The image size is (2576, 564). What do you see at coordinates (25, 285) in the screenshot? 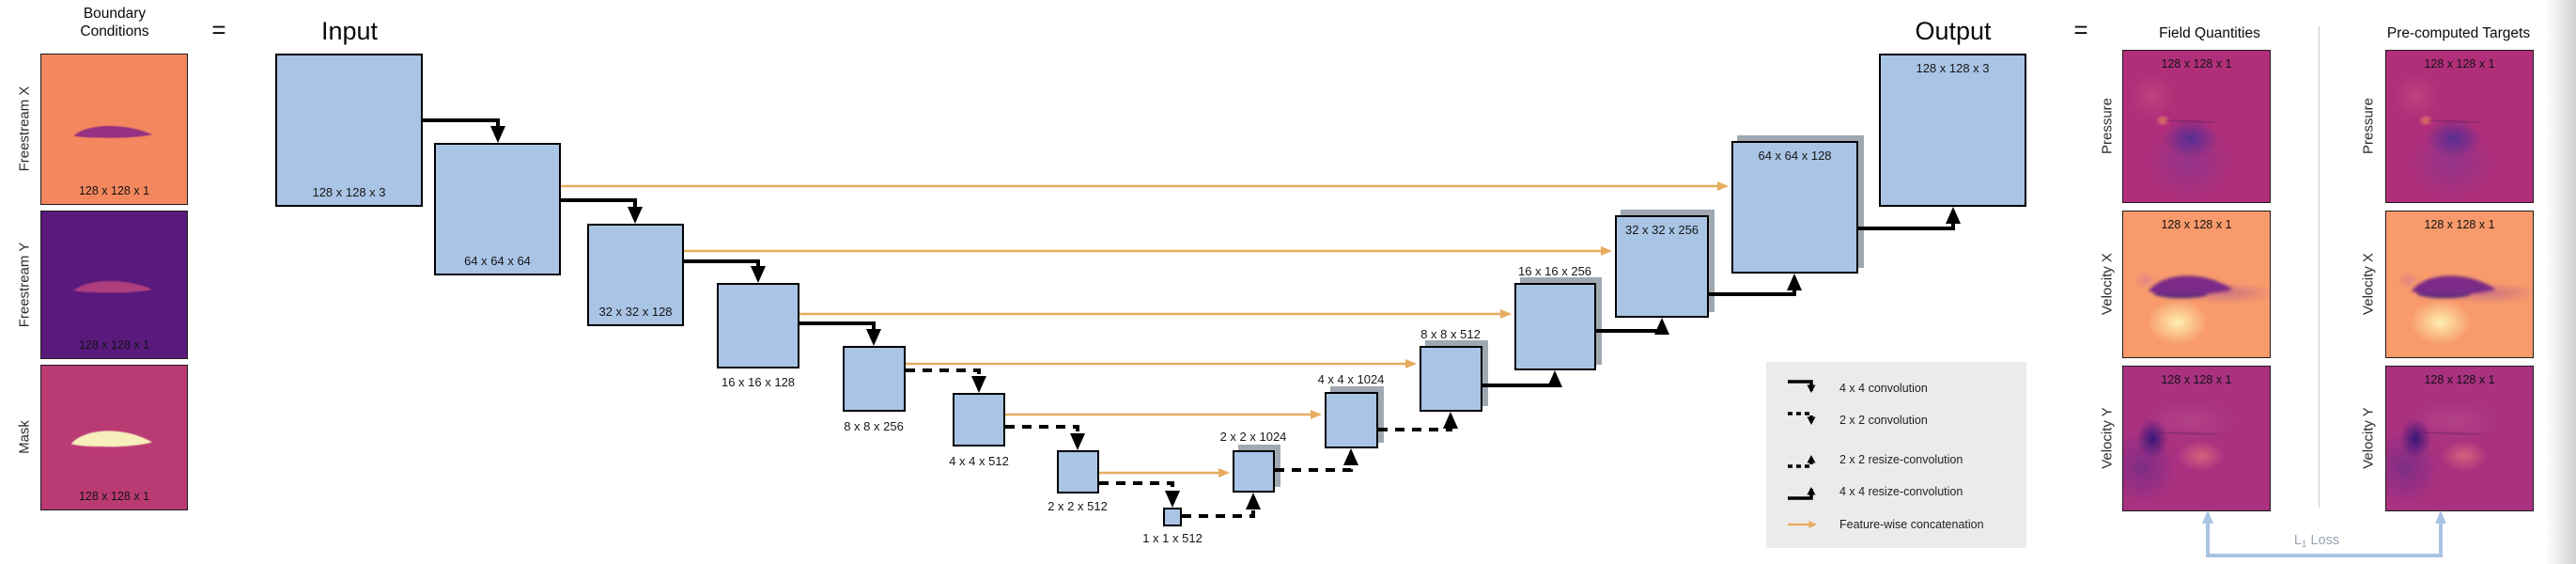
I see `row-label-freestream-y: Freestream Y` at bounding box center [25, 285].